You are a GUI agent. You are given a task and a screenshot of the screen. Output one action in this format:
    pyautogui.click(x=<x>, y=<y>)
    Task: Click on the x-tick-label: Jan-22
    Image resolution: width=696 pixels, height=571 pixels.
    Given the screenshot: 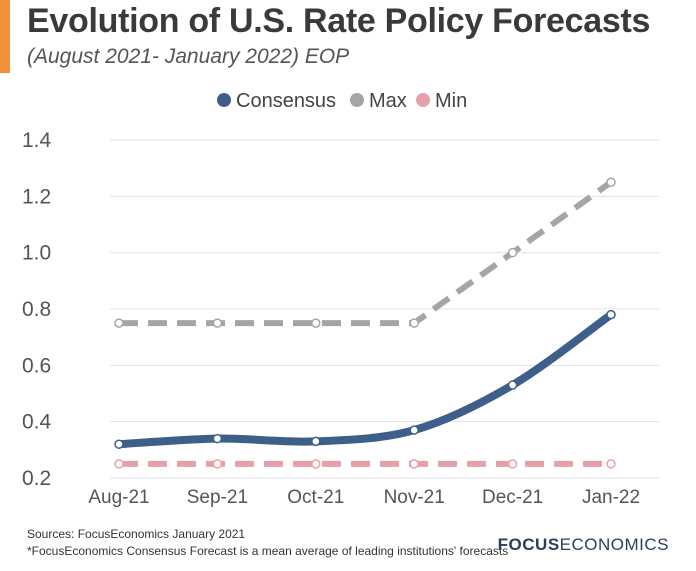 What is the action you would take?
    pyautogui.click(x=611, y=497)
    